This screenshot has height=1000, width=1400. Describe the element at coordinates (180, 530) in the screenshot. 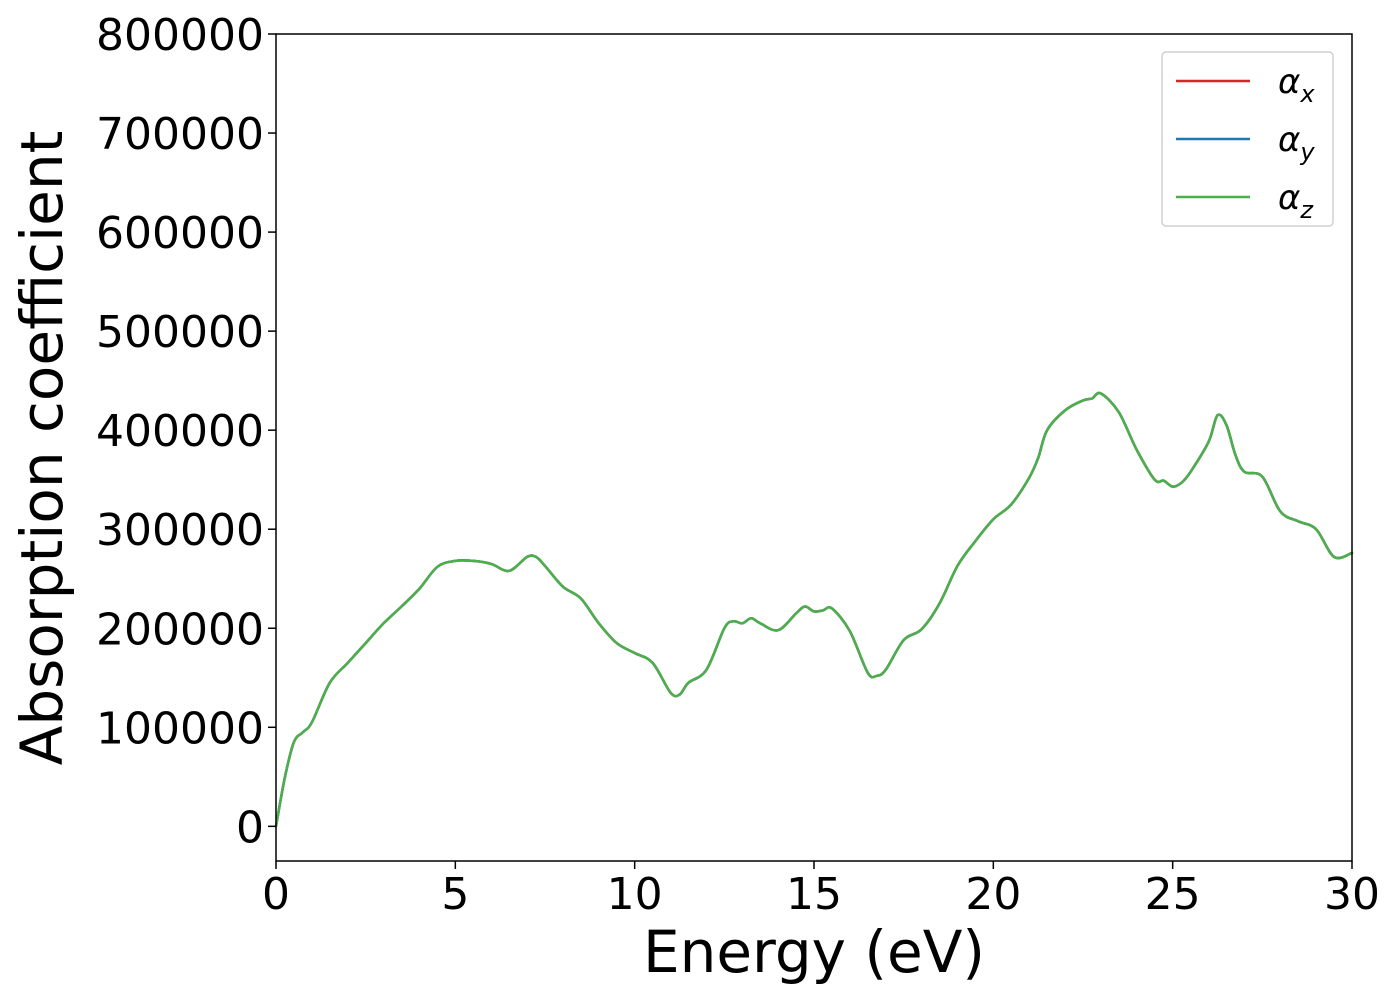

I see `y-tick-label: 300000` at that location.